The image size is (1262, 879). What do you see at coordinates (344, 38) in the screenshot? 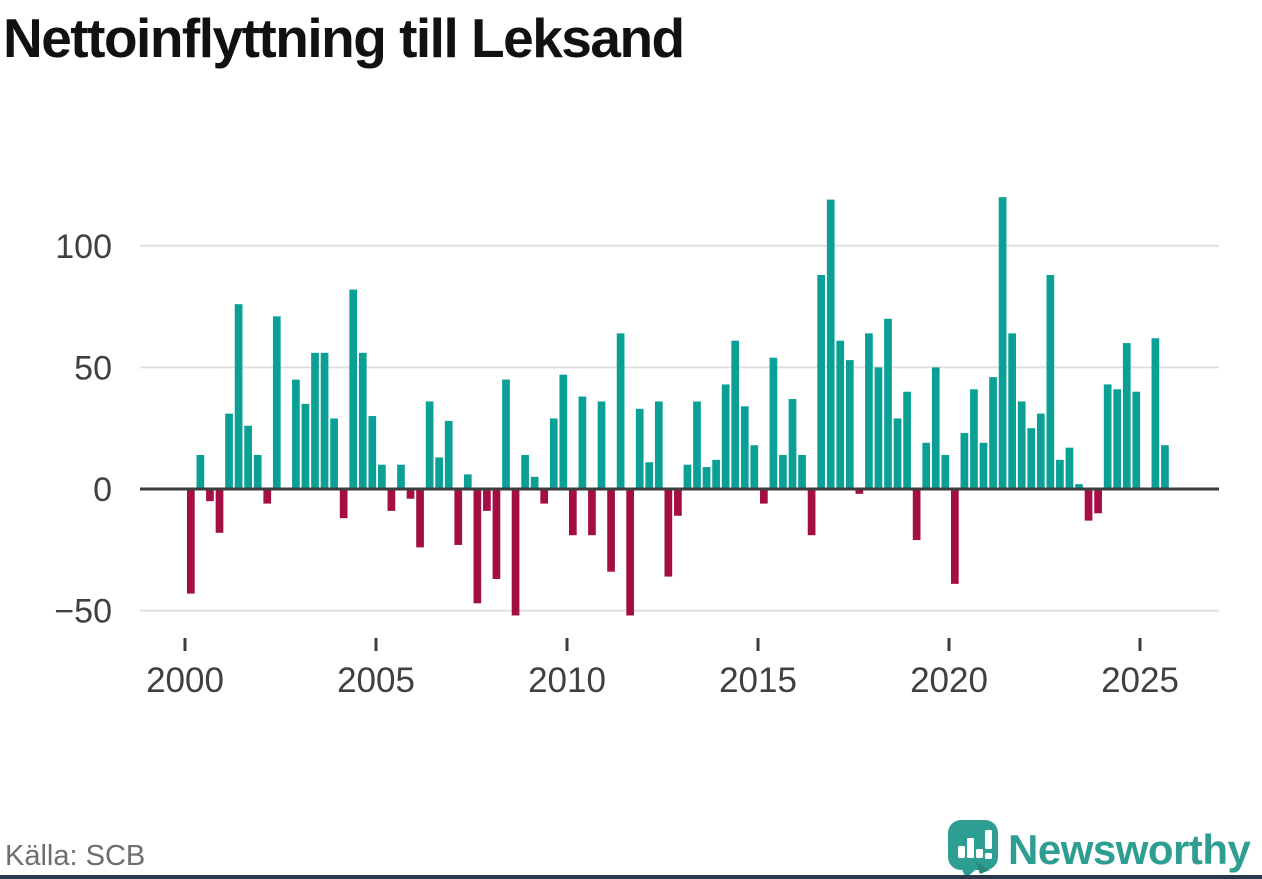
I see `page-title: Nettoinflyttning till Leksand` at bounding box center [344, 38].